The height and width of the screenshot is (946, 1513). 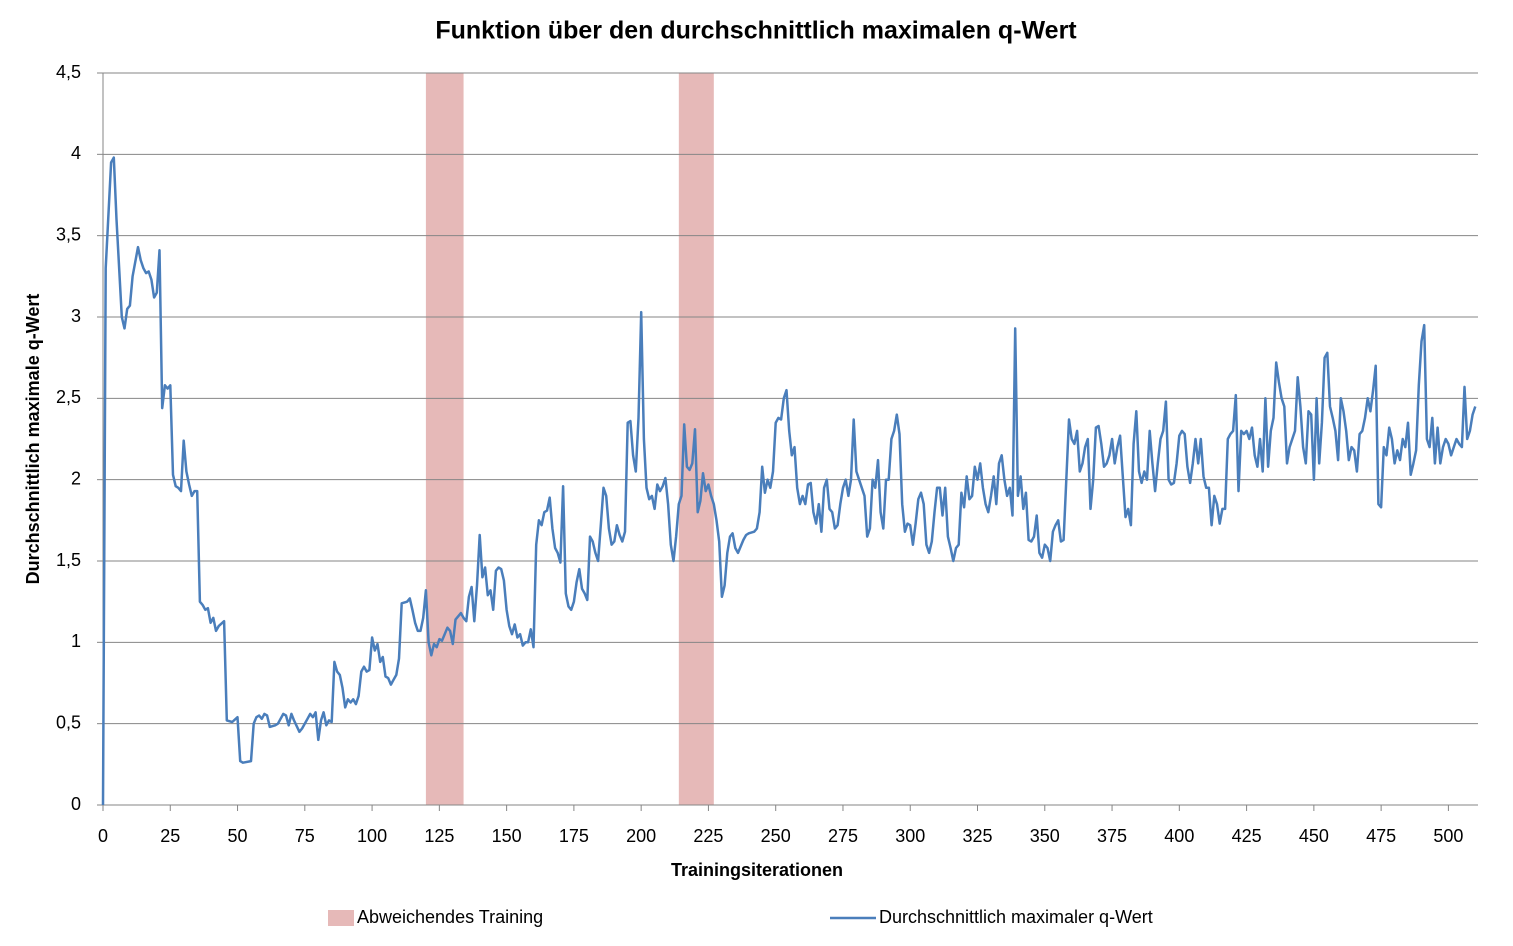 What do you see at coordinates (450, 917) in the screenshot?
I see `legend-label: Abweichendes Training` at bounding box center [450, 917].